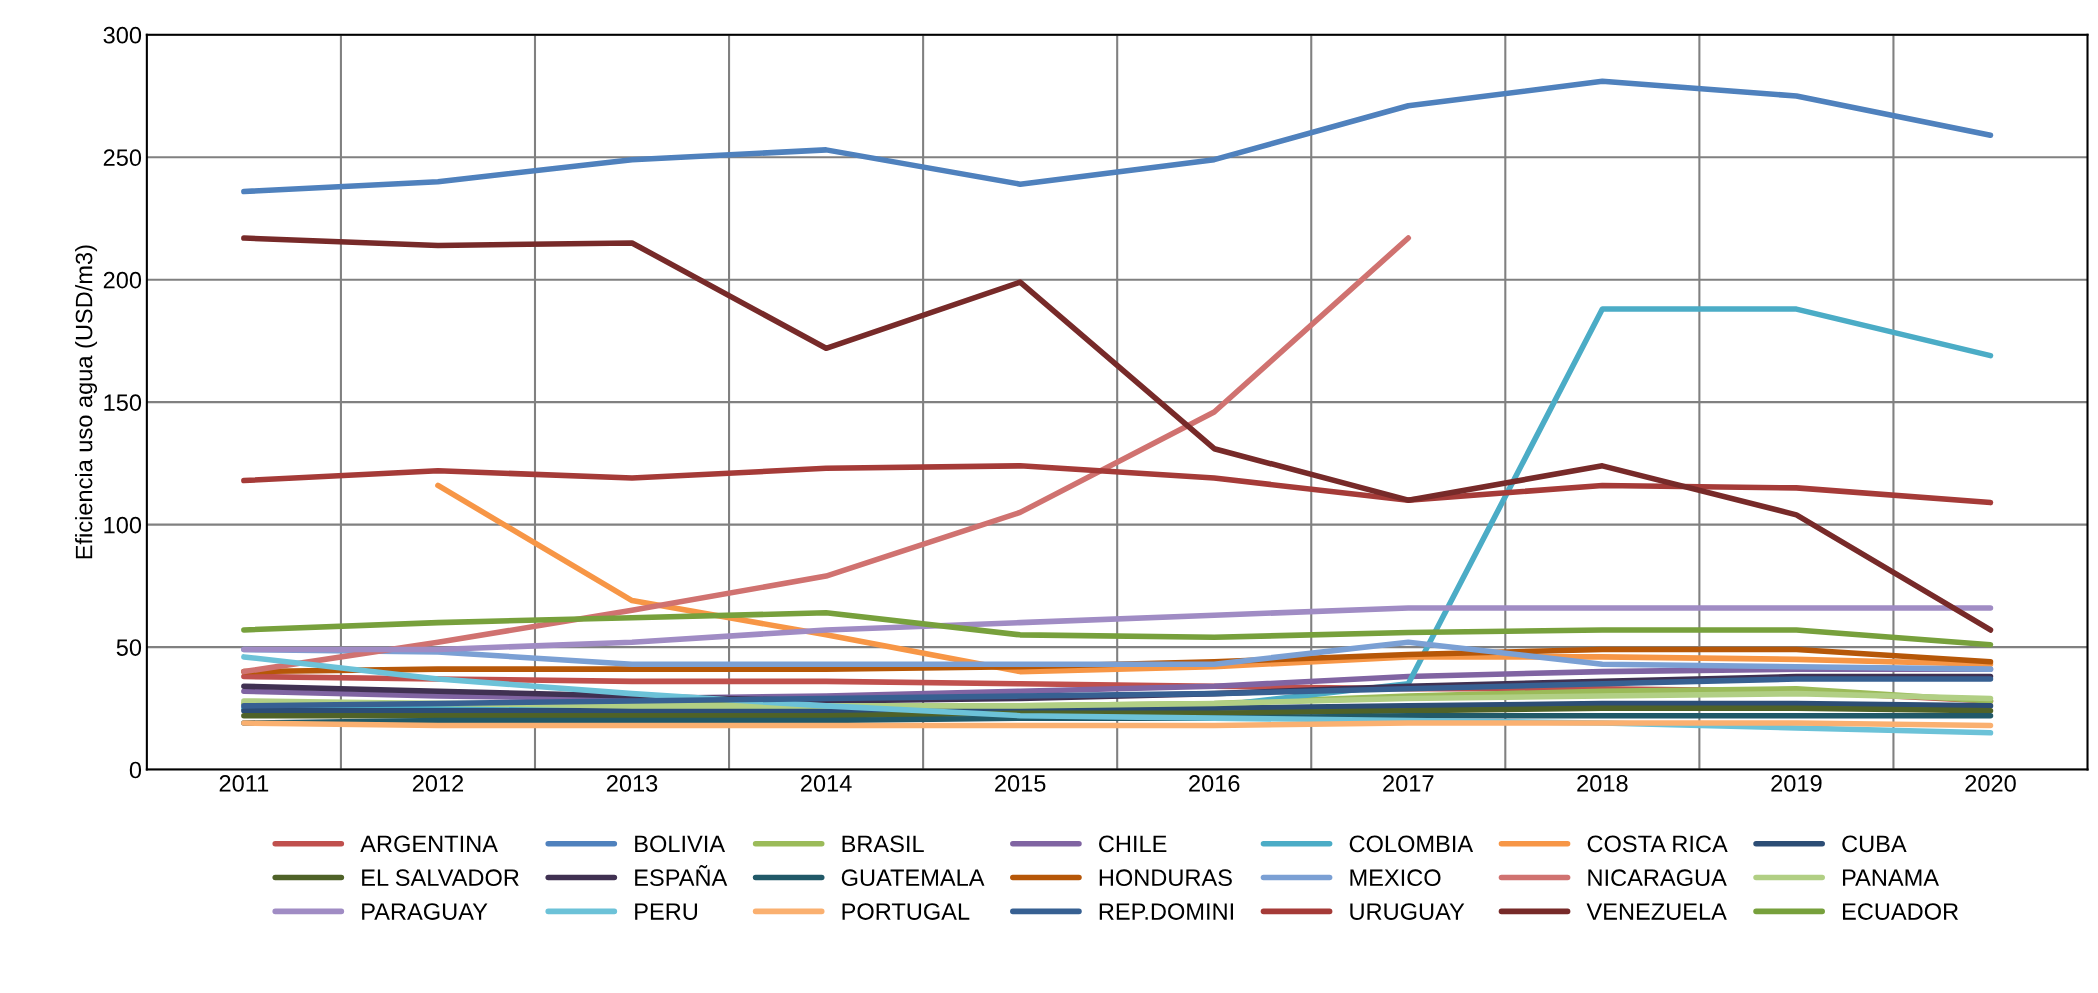 Image resolution: width=2098 pixels, height=993 pixels. Describe the element at coordinates (1395, 878) in the screenshot. I see `legend-label: MEXICO` at that location.